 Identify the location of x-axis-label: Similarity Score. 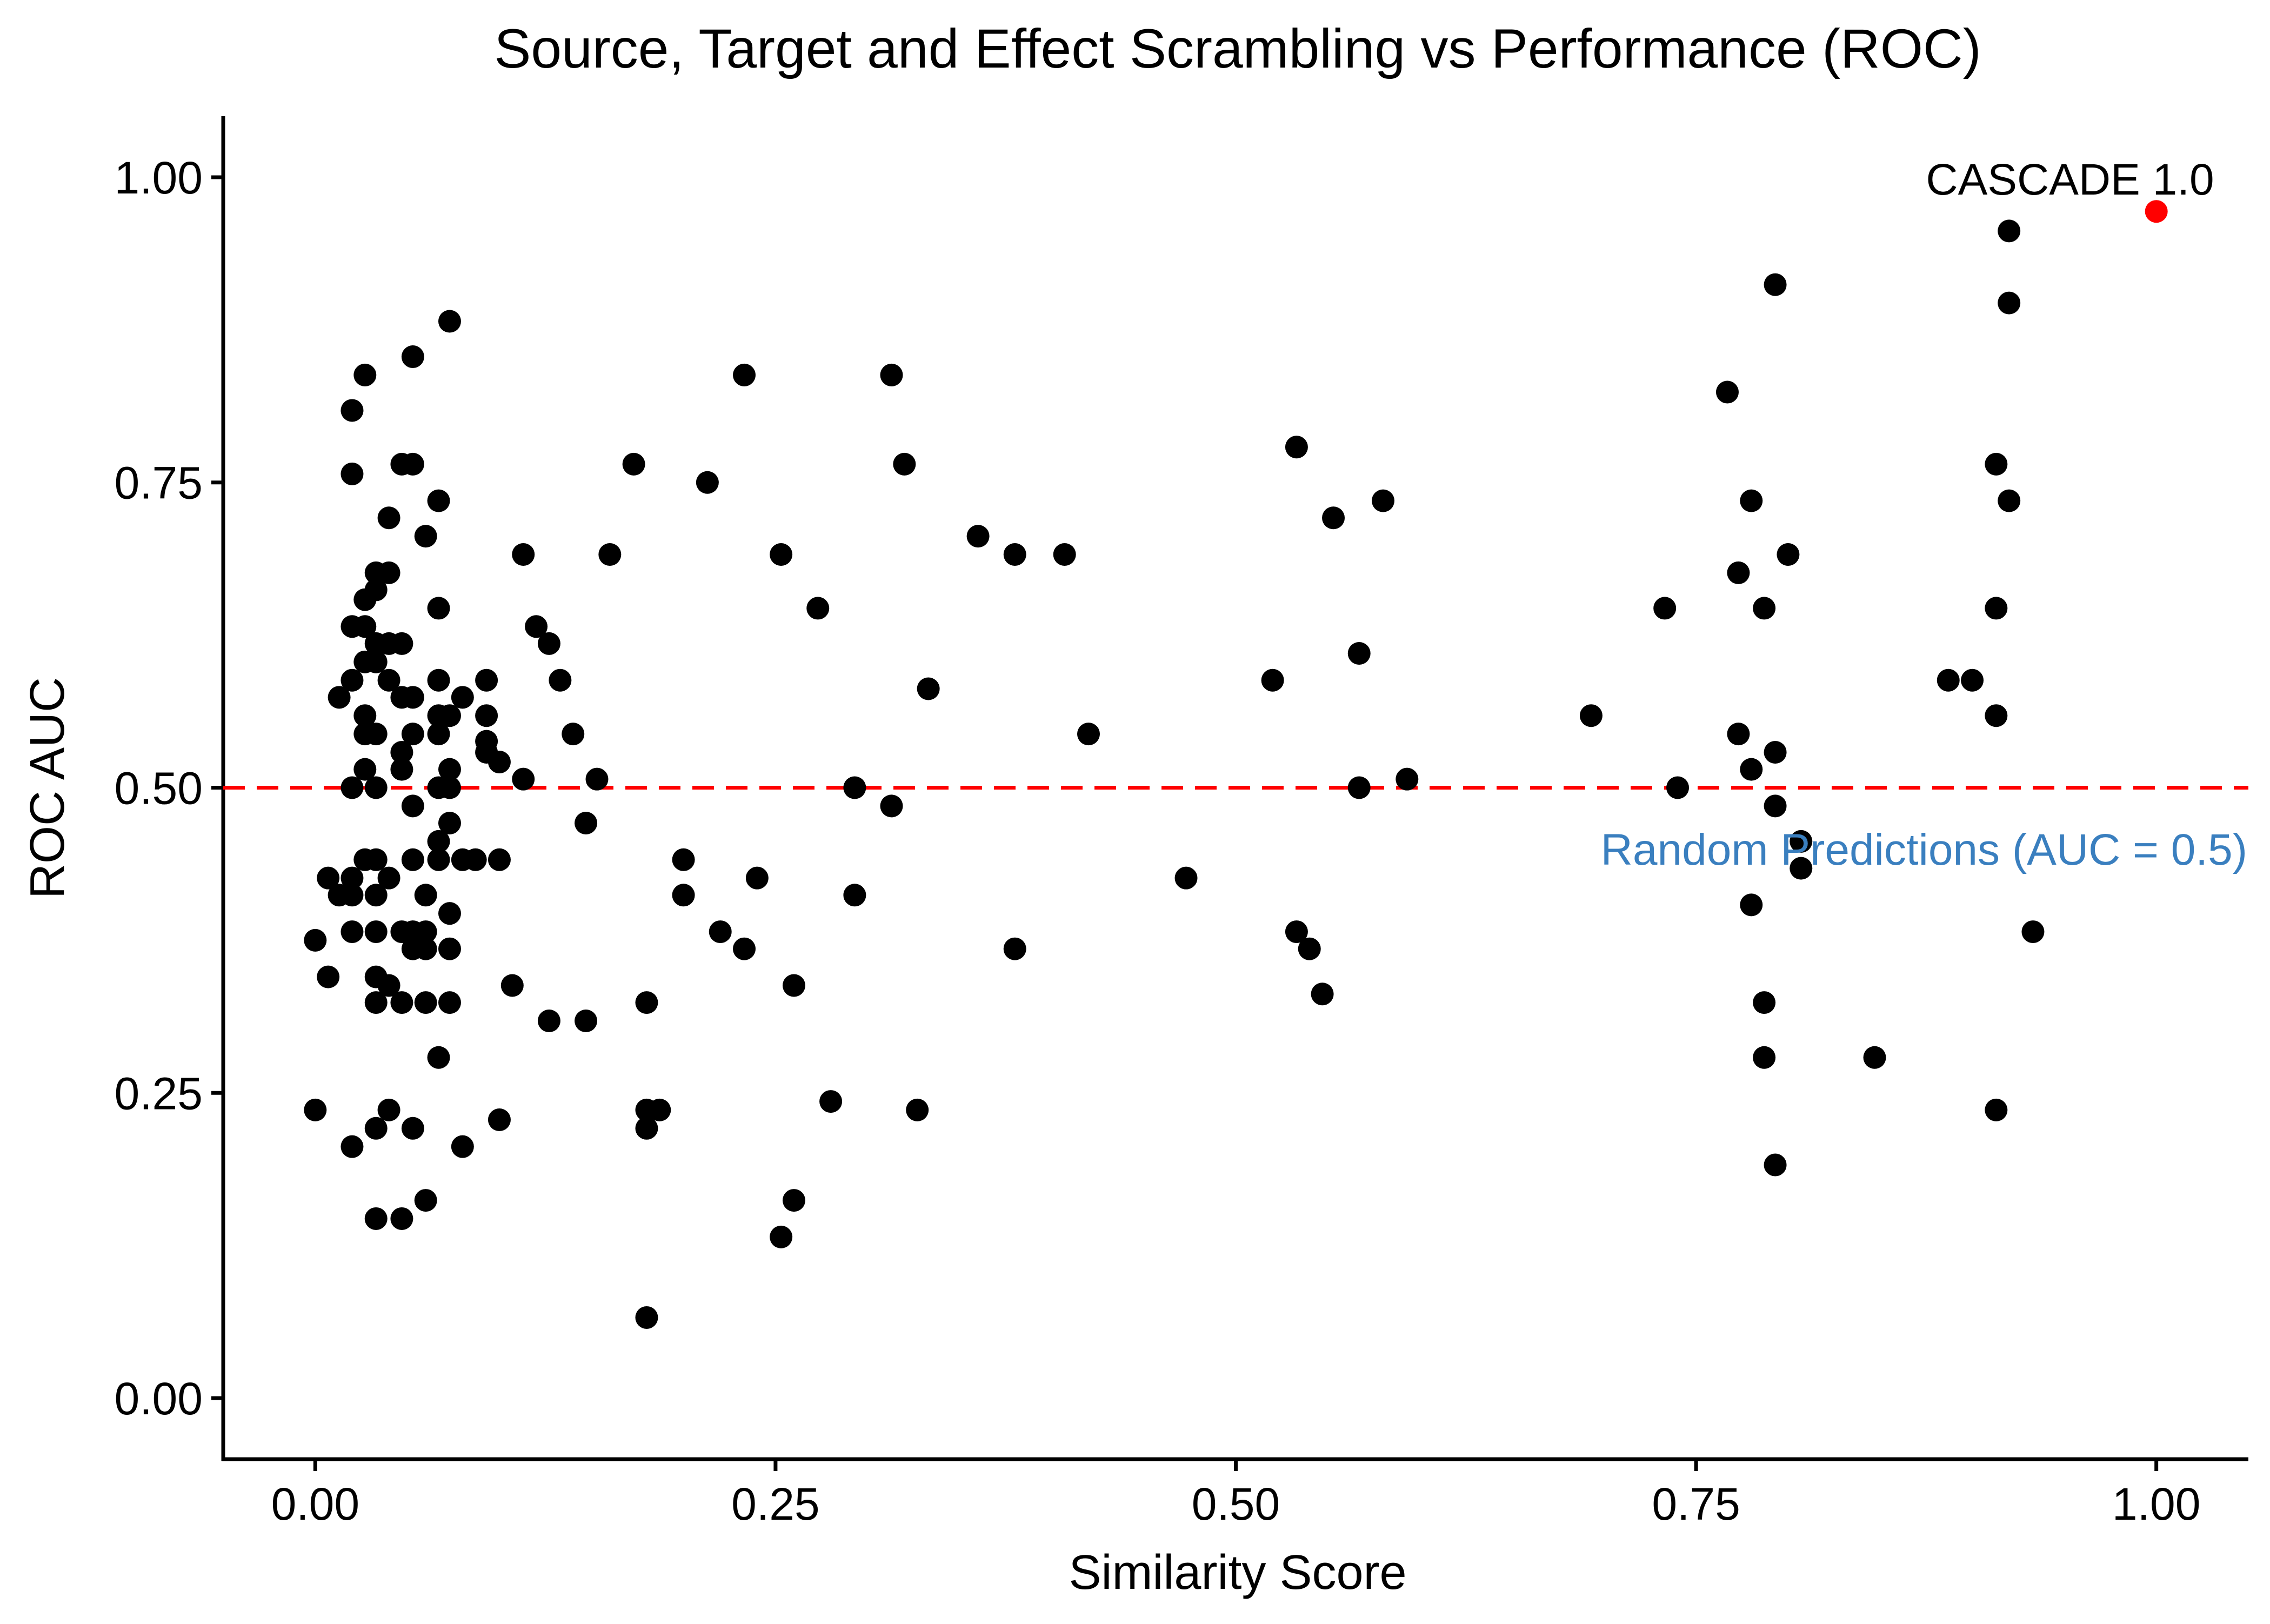
(1237, 1573).